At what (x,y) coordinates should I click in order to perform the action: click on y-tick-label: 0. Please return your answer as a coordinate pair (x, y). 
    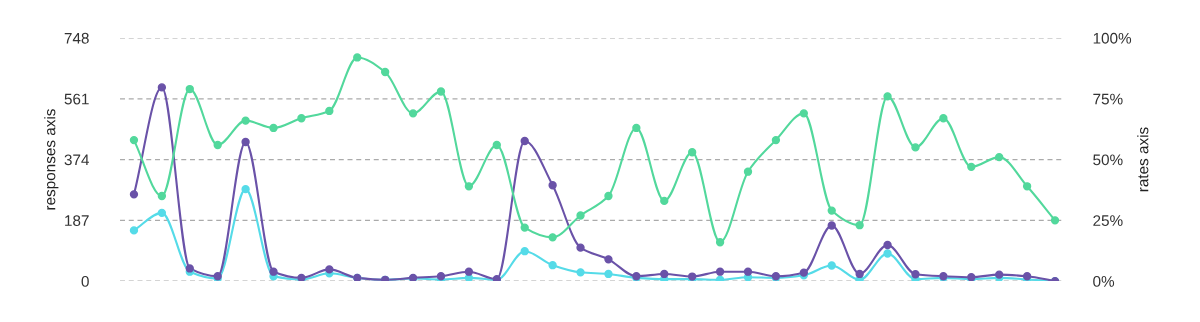
    Looking at the image, I should click on (85, 281).